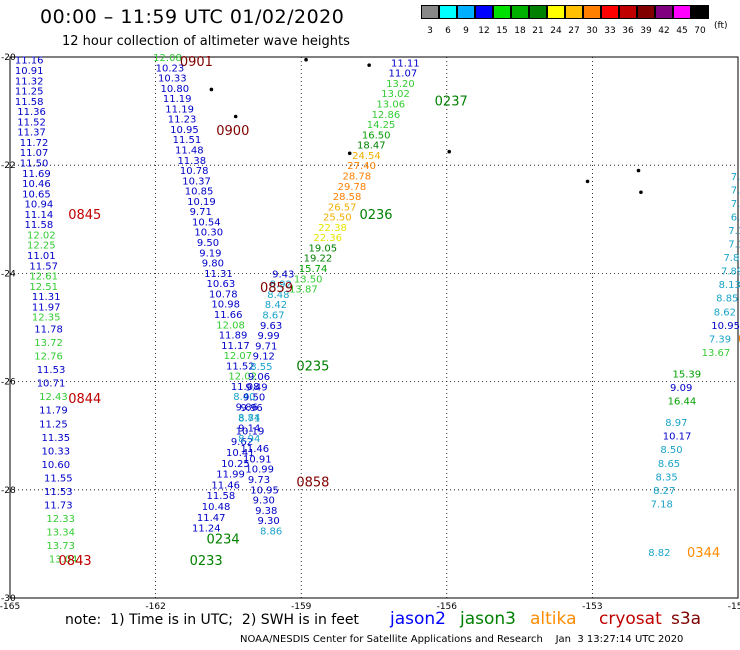  Describe the element at coordinates (53, 397) in the screenshot. I see `wave-height-label: 12.43` at that location.